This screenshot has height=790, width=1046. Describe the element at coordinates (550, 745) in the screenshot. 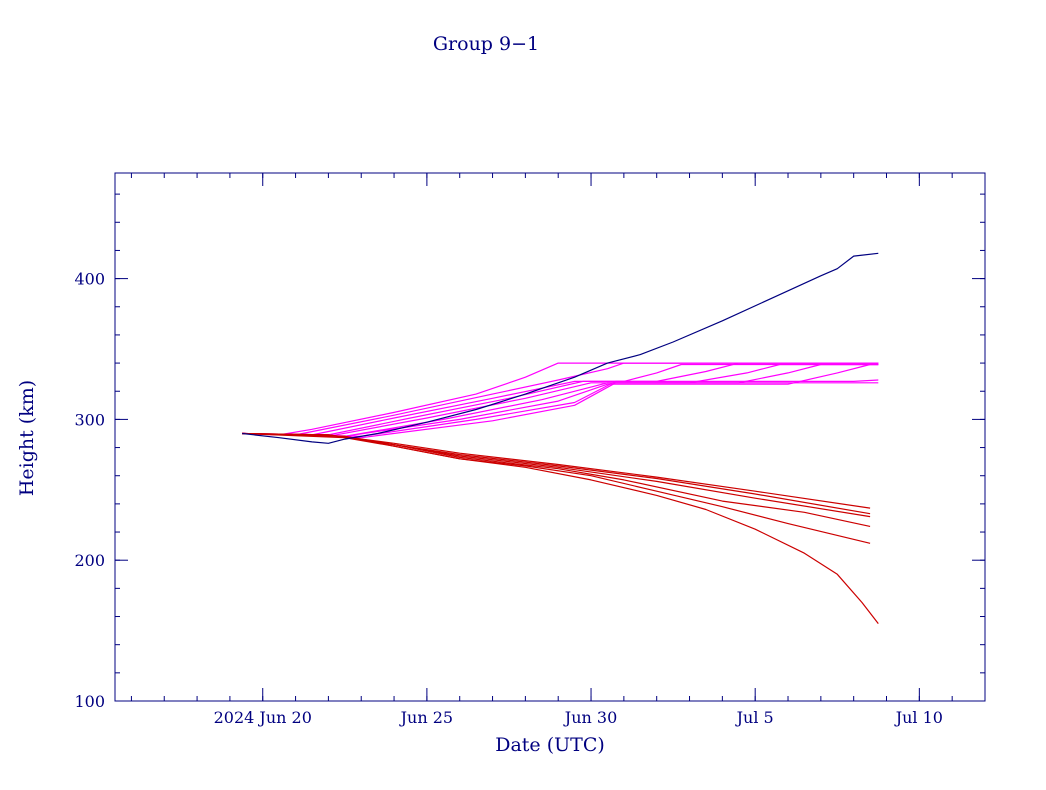

I see `x-axis-label: Date (UTC)` at that location.